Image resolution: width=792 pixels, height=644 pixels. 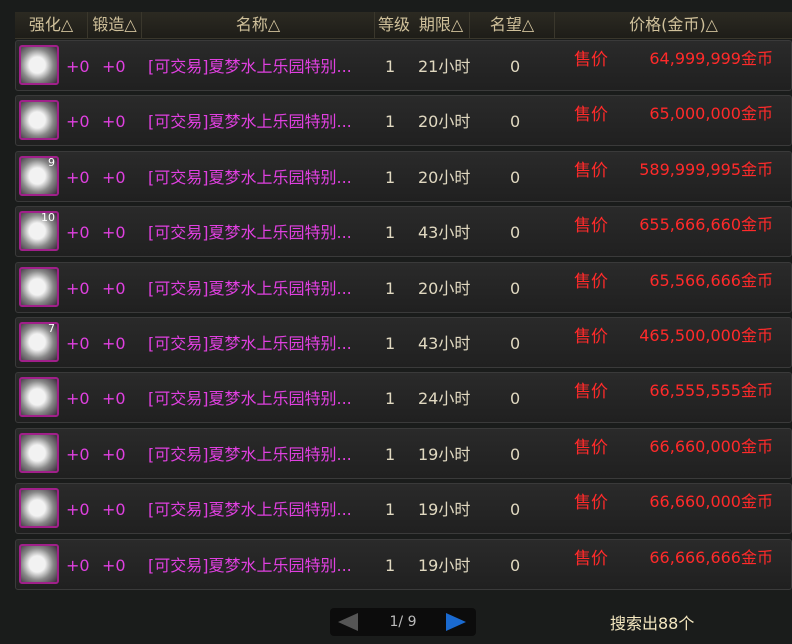 What do you see at coordinates (711, 58) in the screenshot?
I see `price-value: 64,999,999金币` at bounding box center [711, 58].